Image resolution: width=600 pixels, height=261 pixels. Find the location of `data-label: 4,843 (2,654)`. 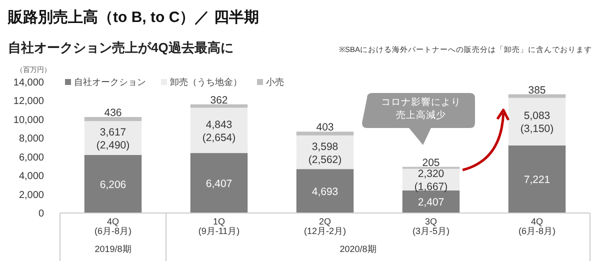

data-label: 4,843 (2,654) is located at coordinates (219, 131).